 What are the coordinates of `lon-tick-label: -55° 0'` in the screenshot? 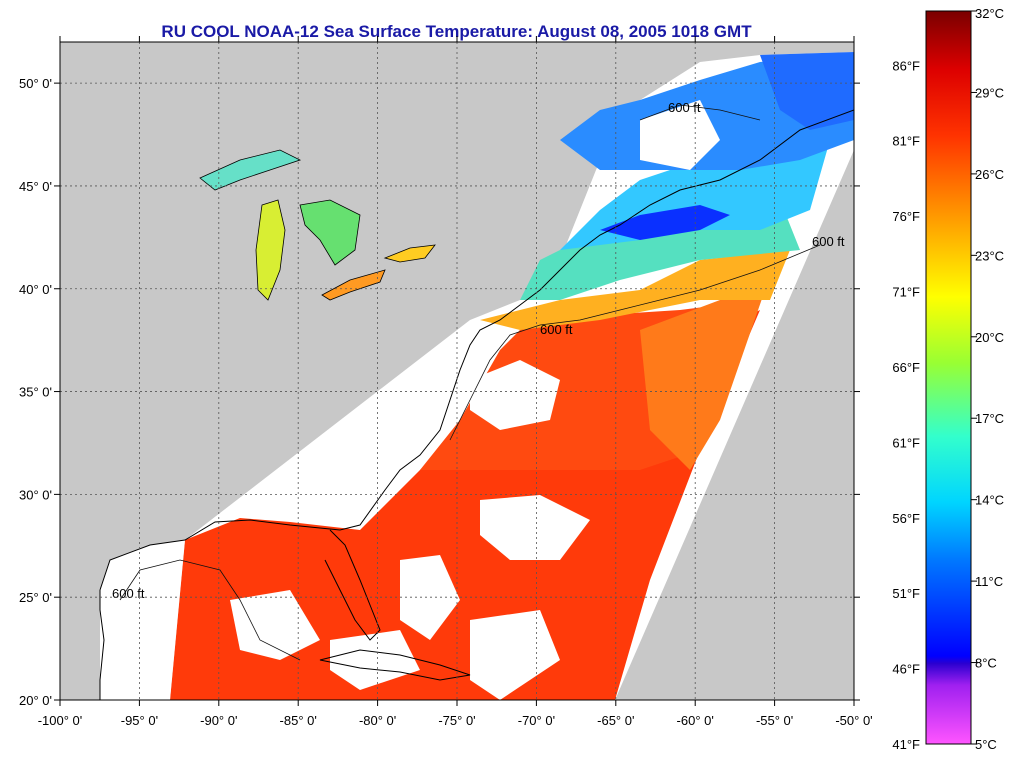 It's located at (774, 720).